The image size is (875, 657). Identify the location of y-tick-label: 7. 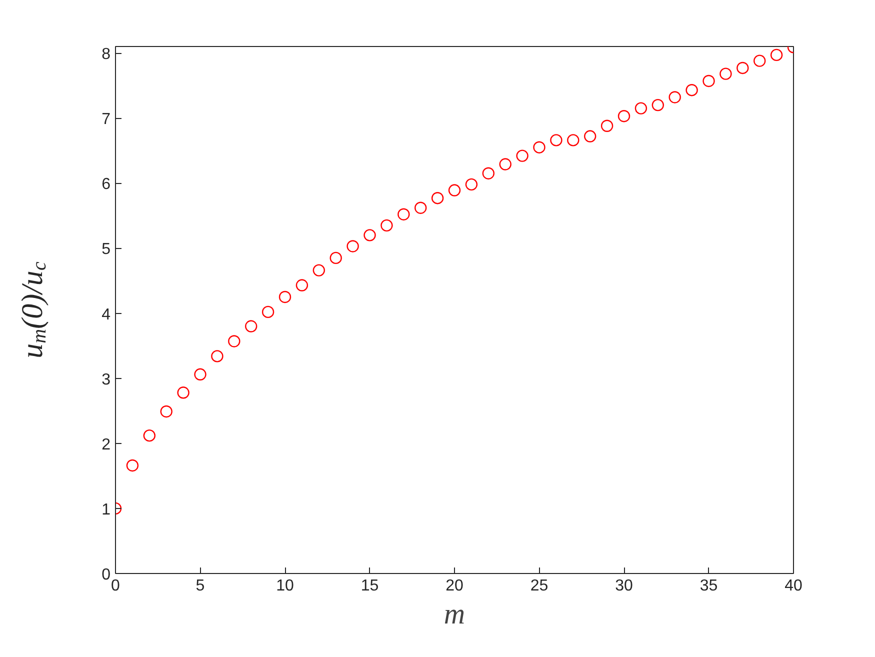
(106, 119).